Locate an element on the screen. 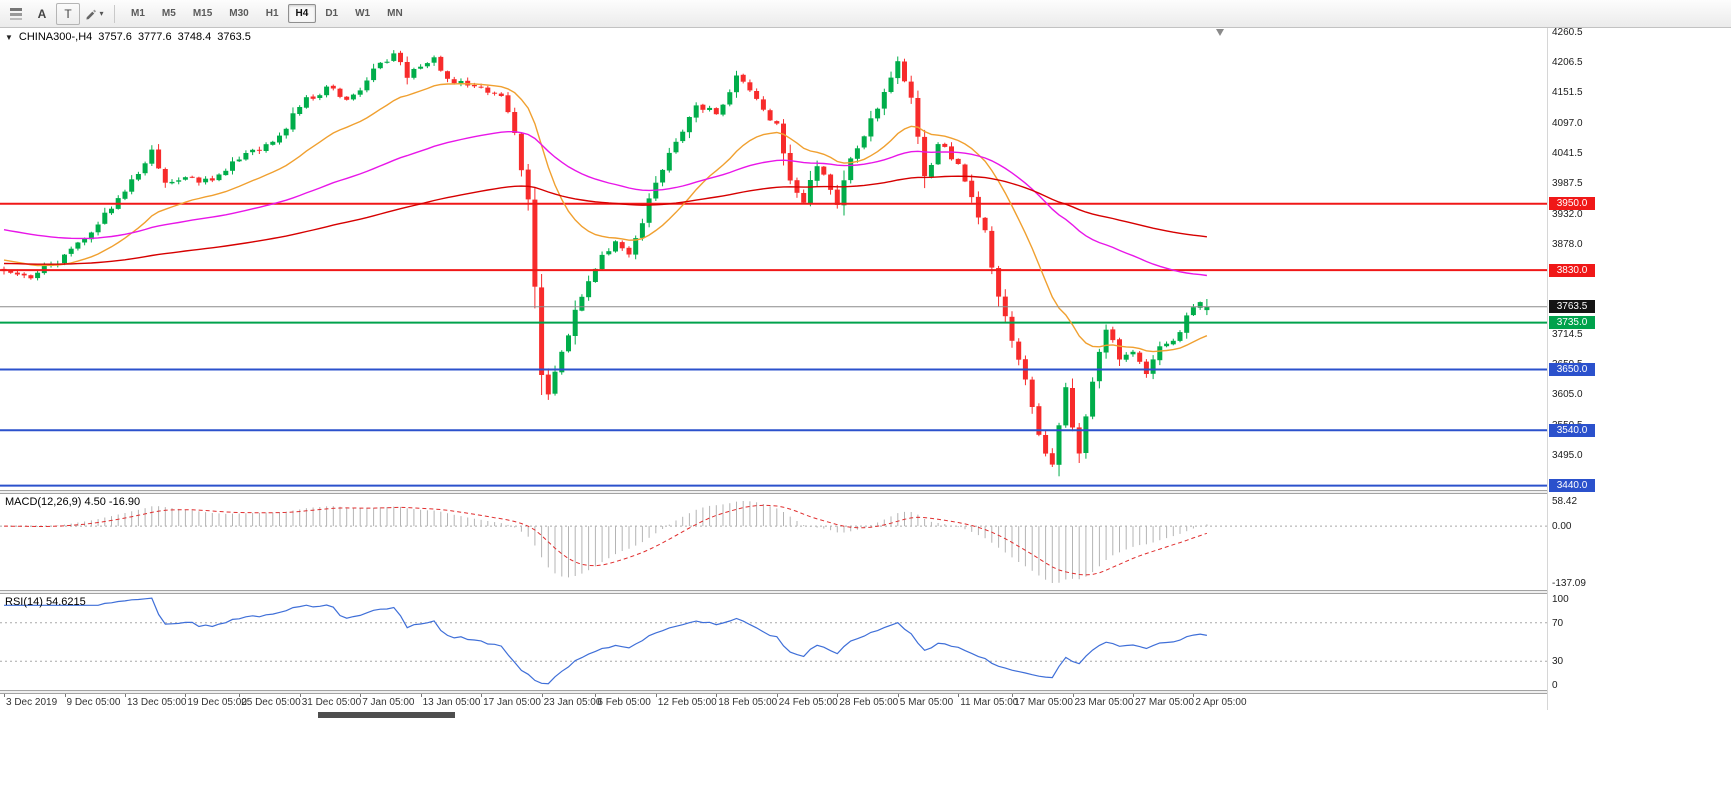 This screenshot has height=792, width=1731. chart-grid-icon is located at coordinates (16, 13).